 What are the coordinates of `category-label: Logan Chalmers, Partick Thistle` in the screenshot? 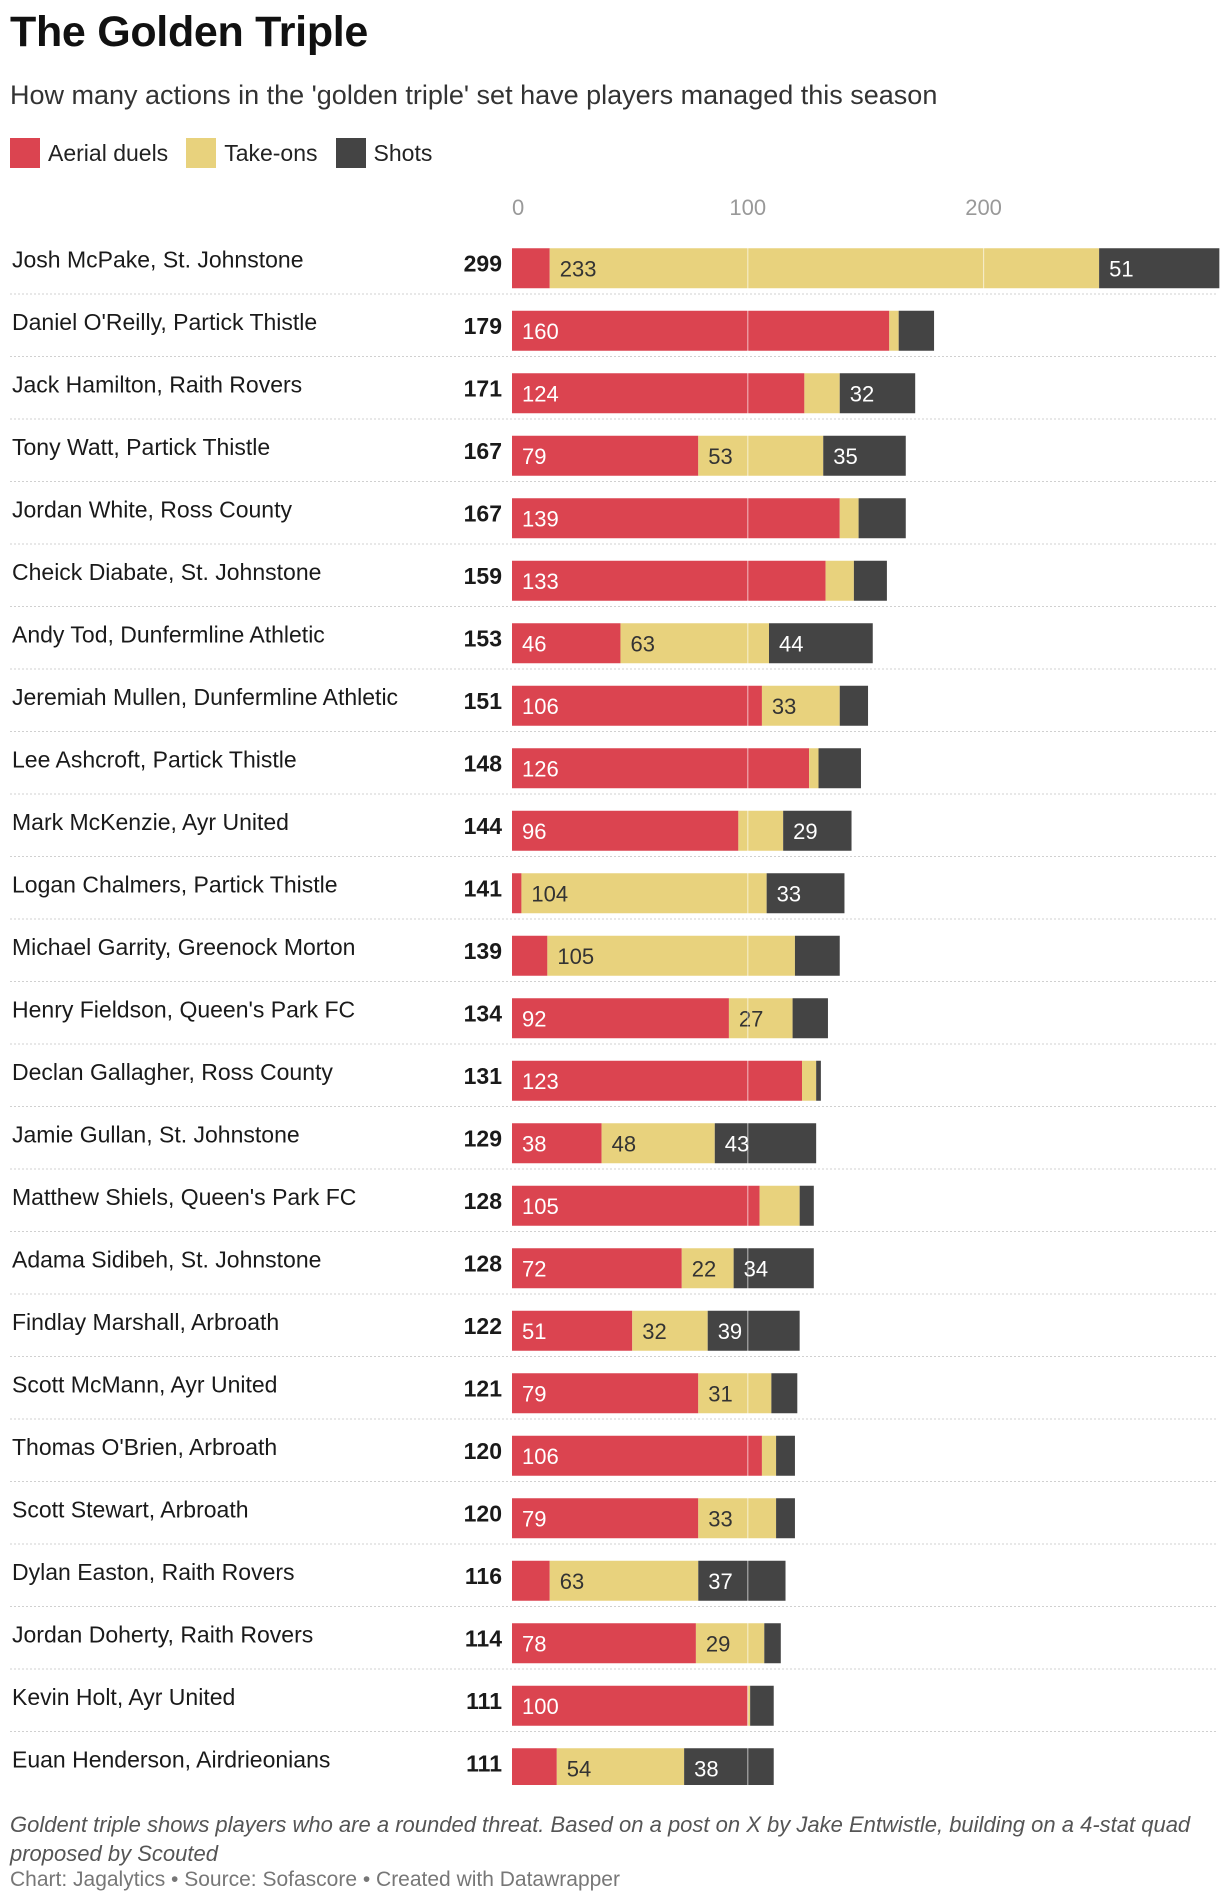 It's located at (175, 884).